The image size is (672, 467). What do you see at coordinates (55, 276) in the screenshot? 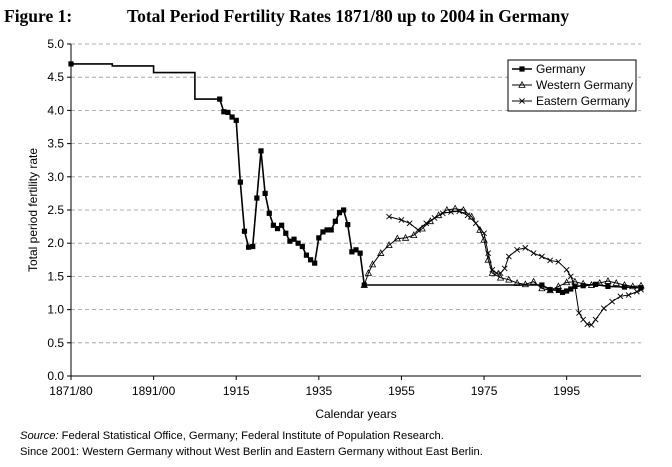
I see `y-tick-label: 1.5` at bounding box center [55, 276].